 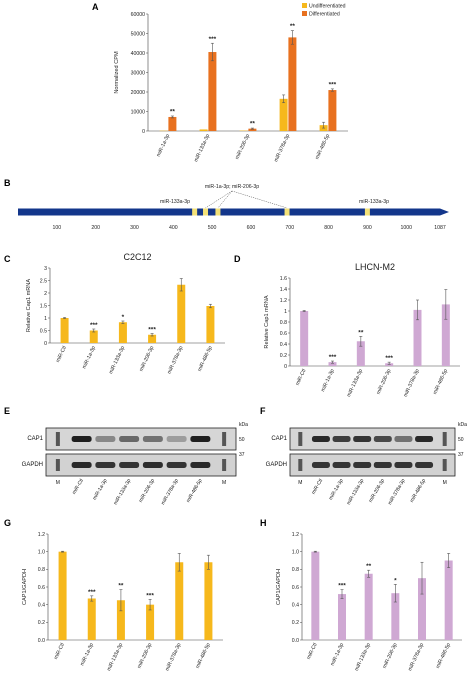 I want to click on category-label-g: miR-133a-3p, so click(x=115, y=657).